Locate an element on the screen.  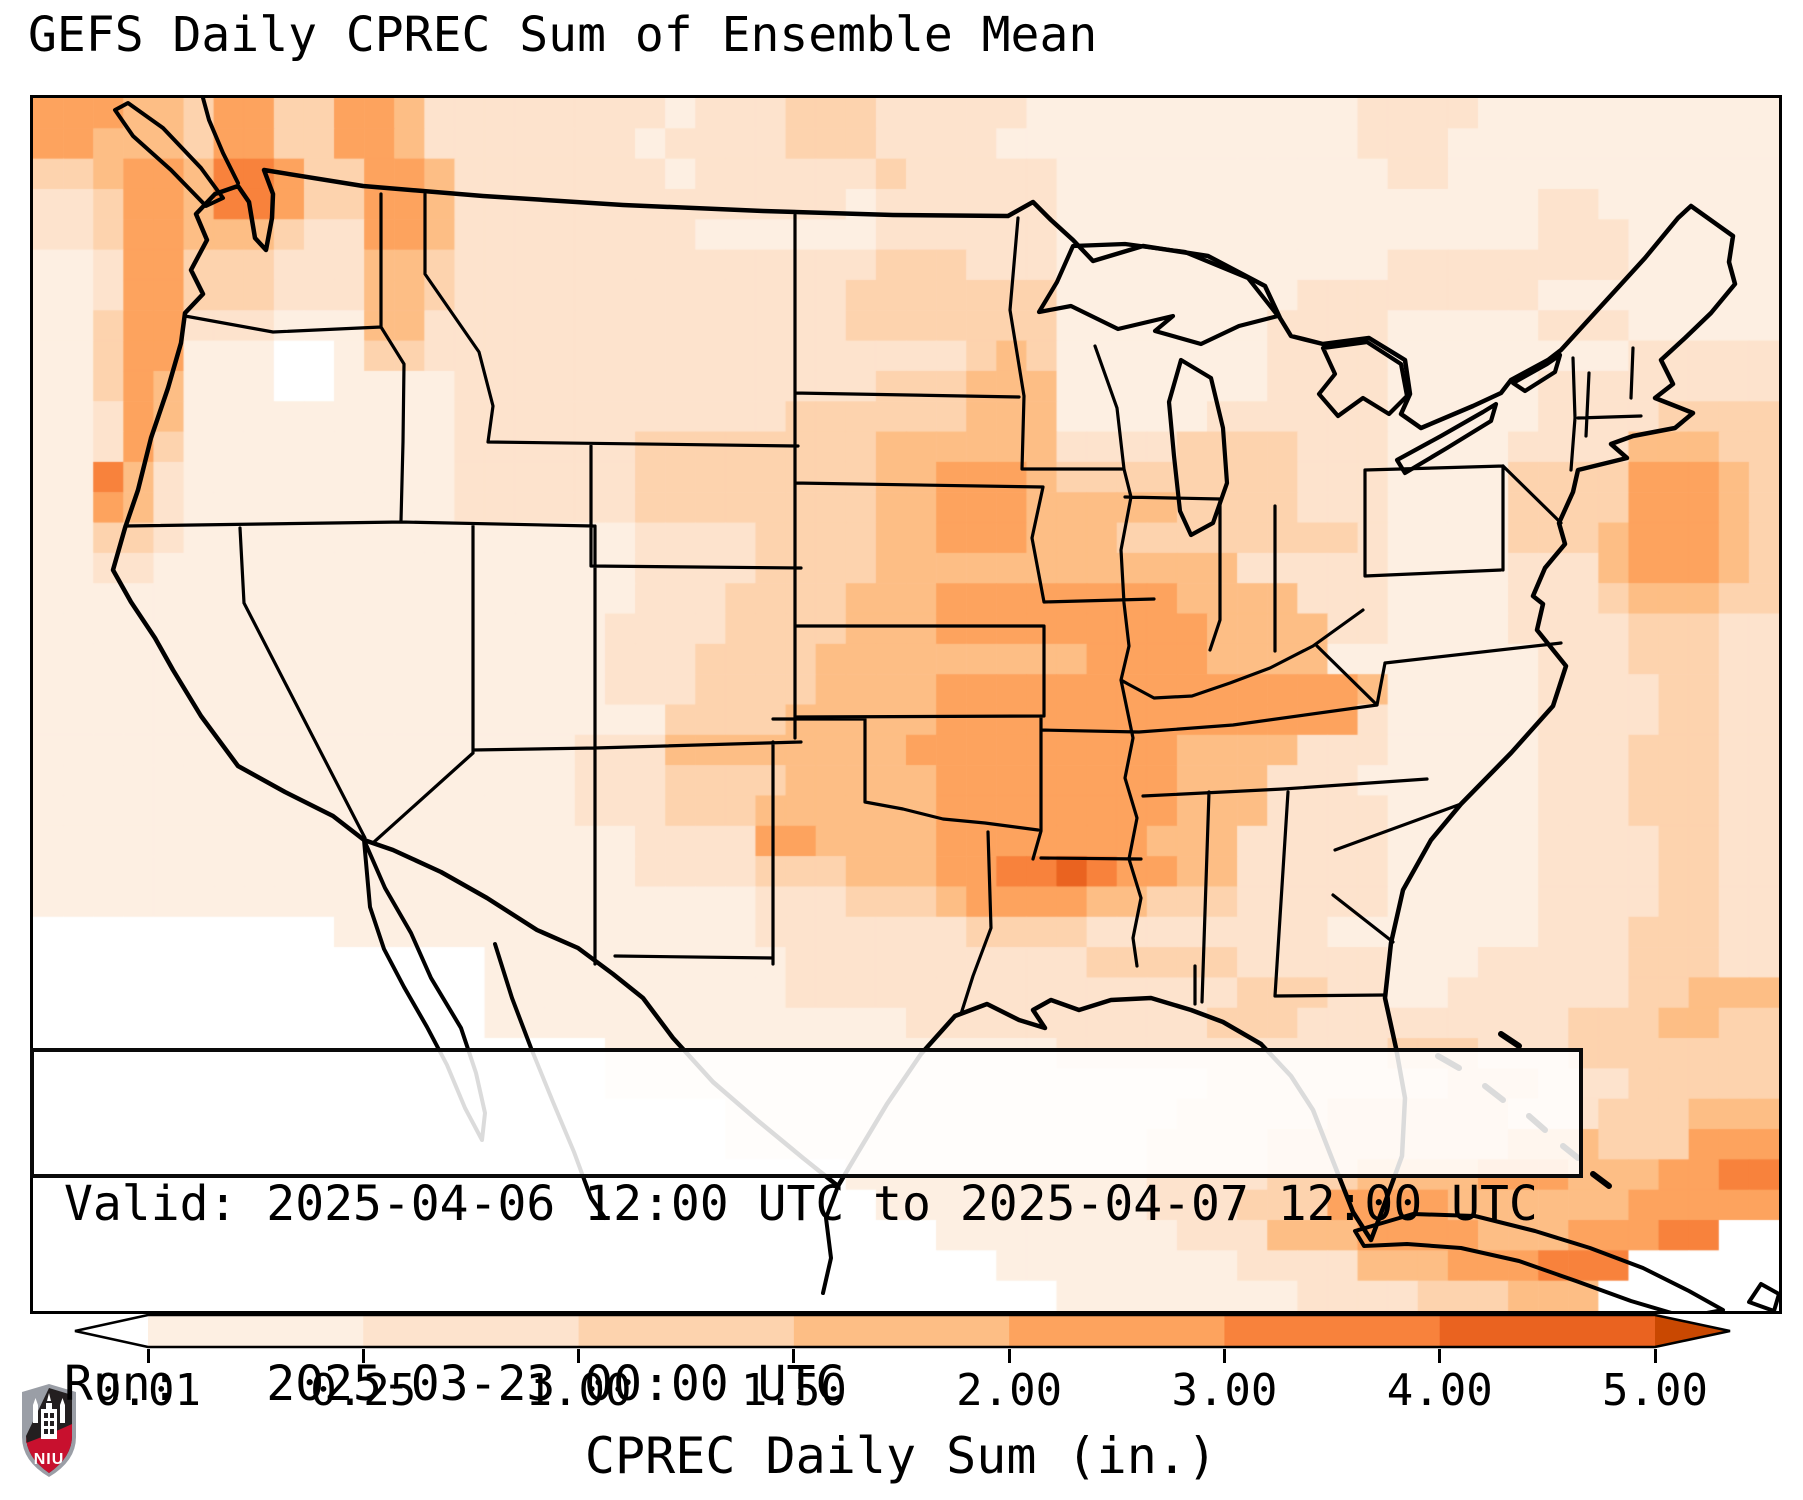
colorbar-tick-label: 2.00 is located at coordinates (1009, 1390).